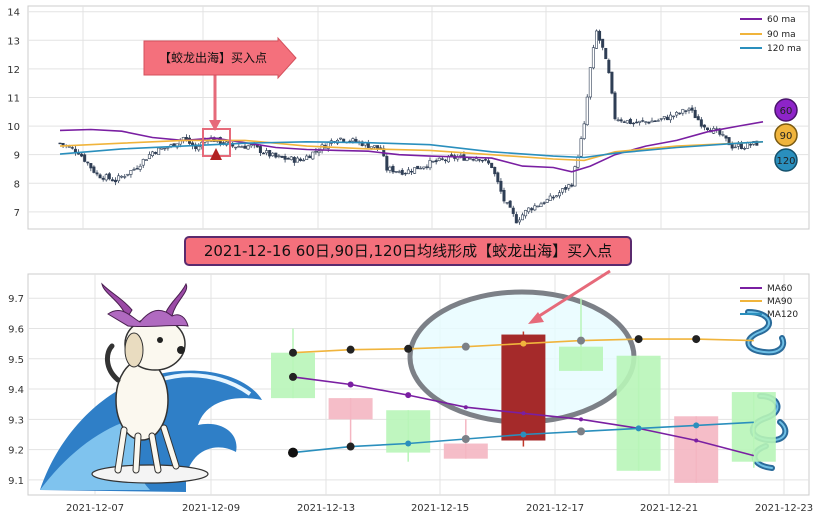  What do you see at coordinates (216, 154) in the screenshot?
I see `overview-signal-triangle` at bounding box center [216, 154].